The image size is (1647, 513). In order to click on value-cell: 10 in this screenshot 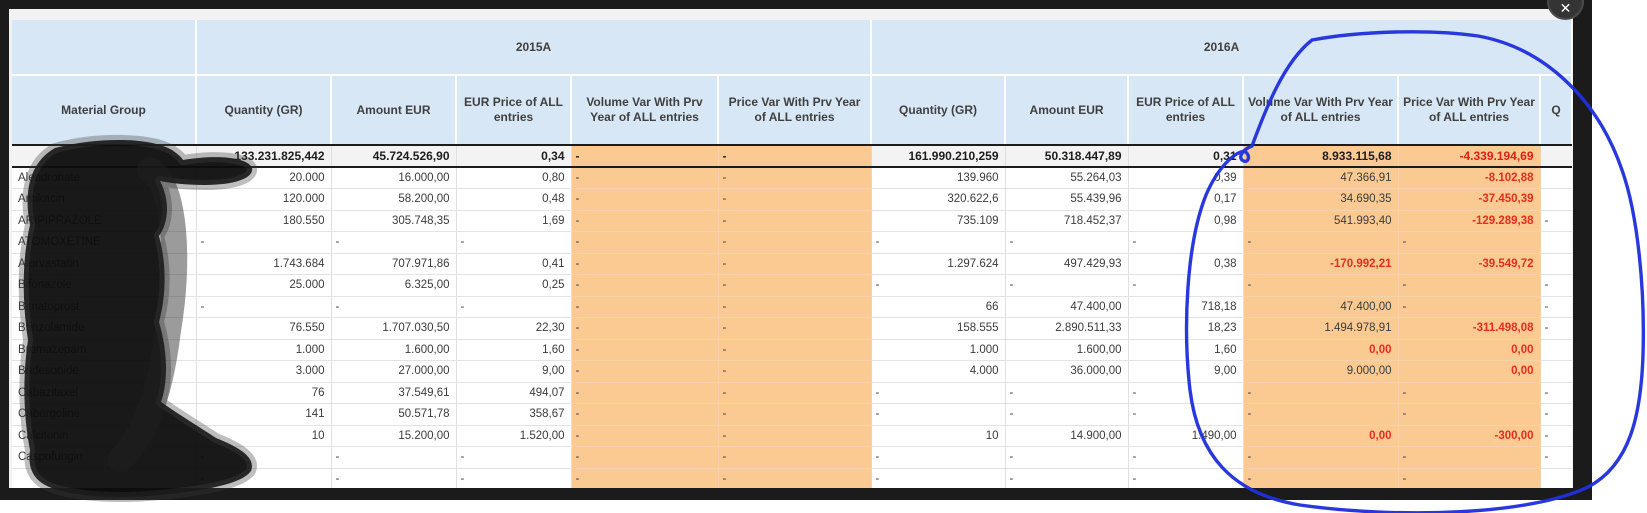, I will do `click(938, 436)`.